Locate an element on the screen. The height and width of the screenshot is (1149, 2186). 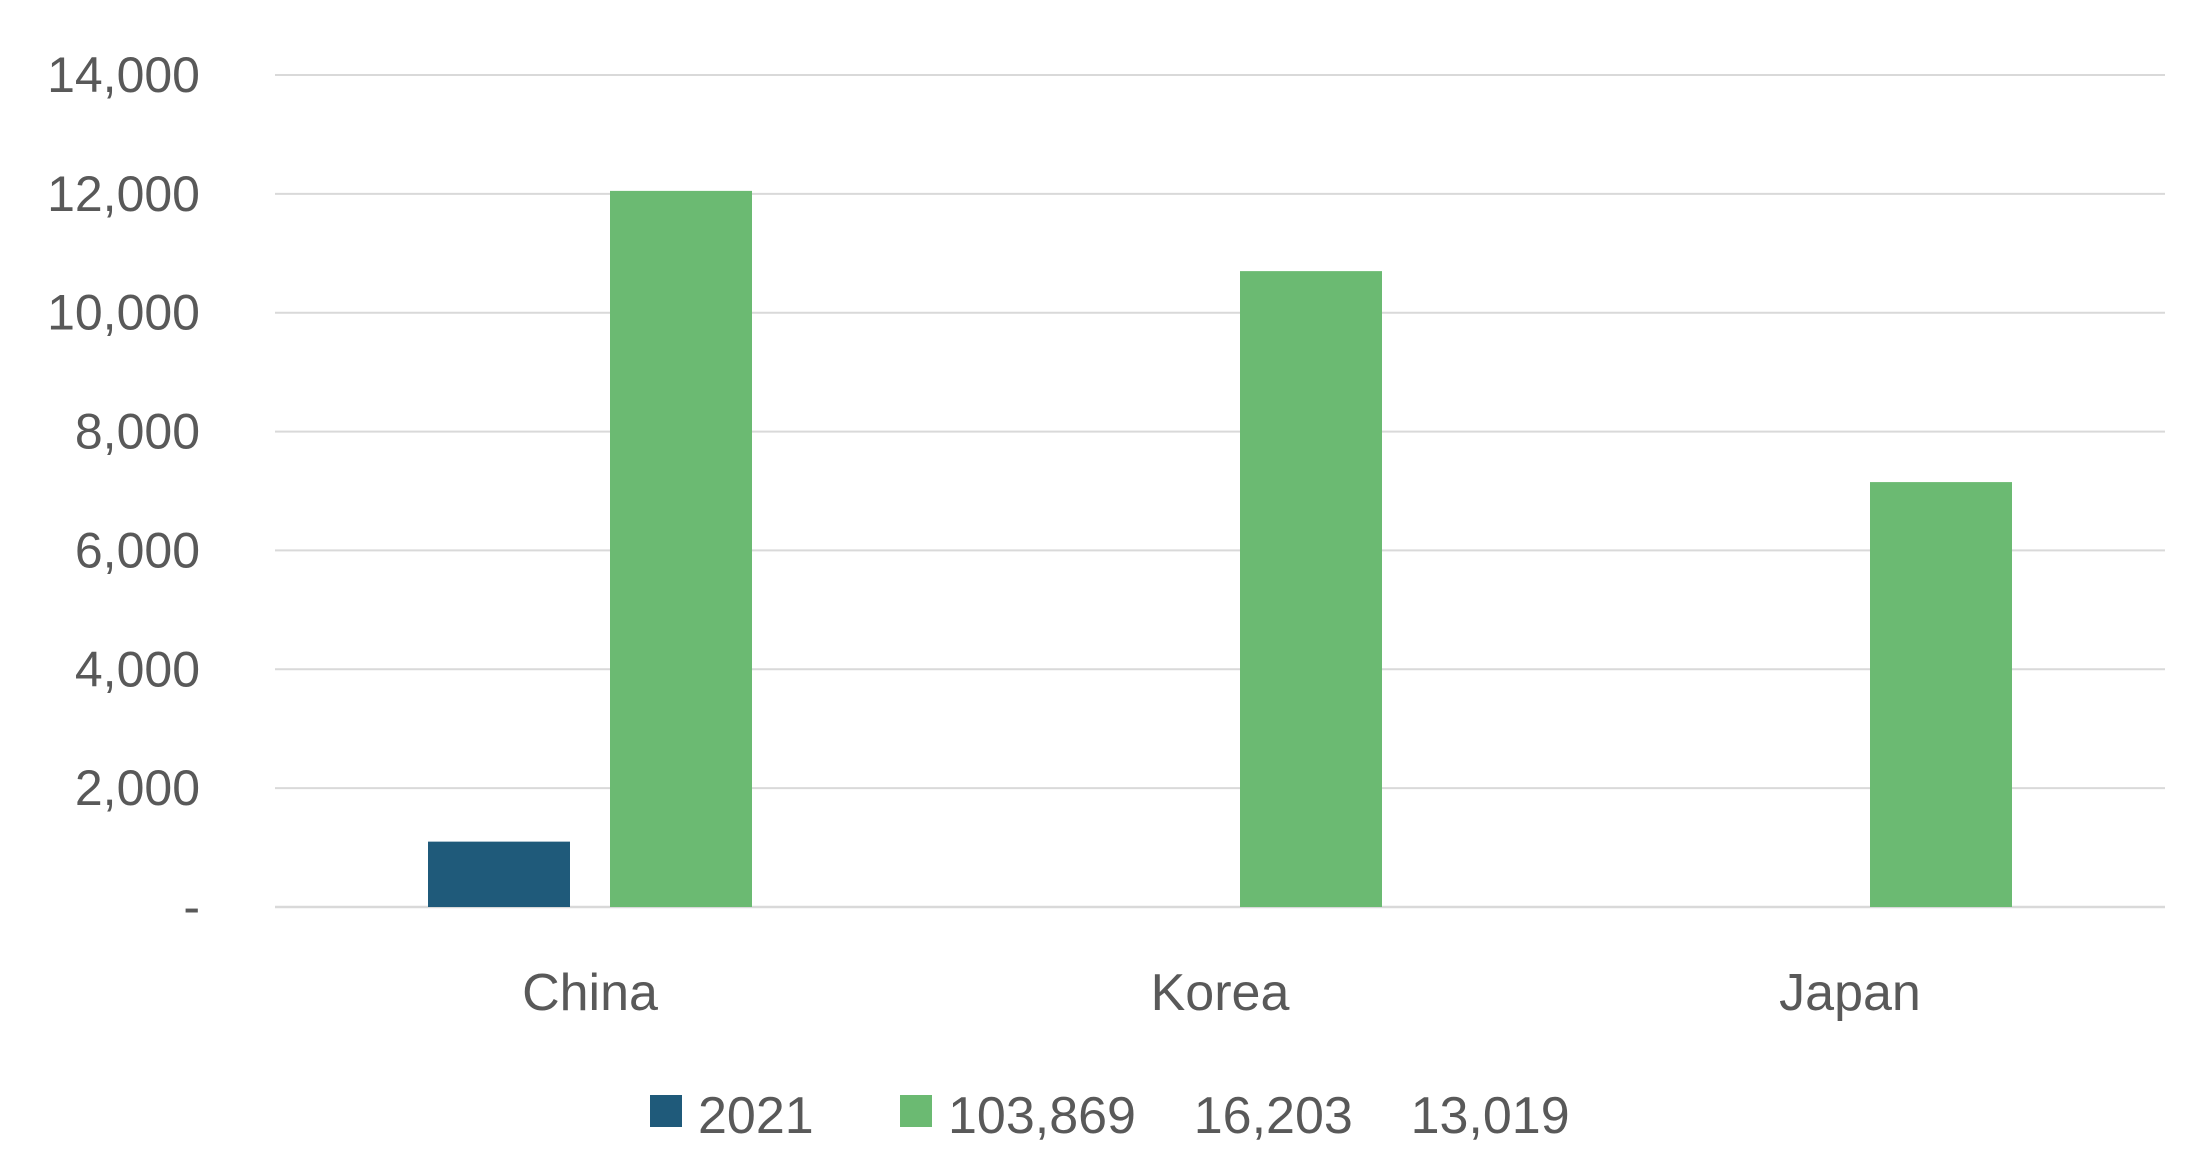
y-tick-label: 6,000 is located at coordinates (137, 550).